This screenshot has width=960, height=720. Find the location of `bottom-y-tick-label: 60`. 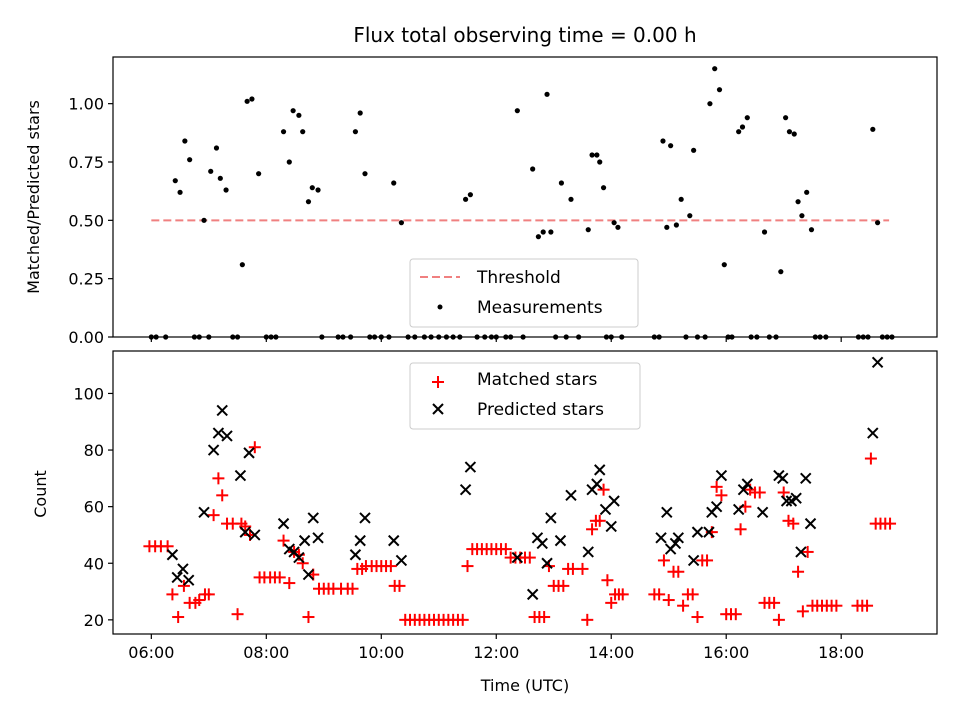

bottom-y-tick-label: 60 is located at coordinates (94, 507).